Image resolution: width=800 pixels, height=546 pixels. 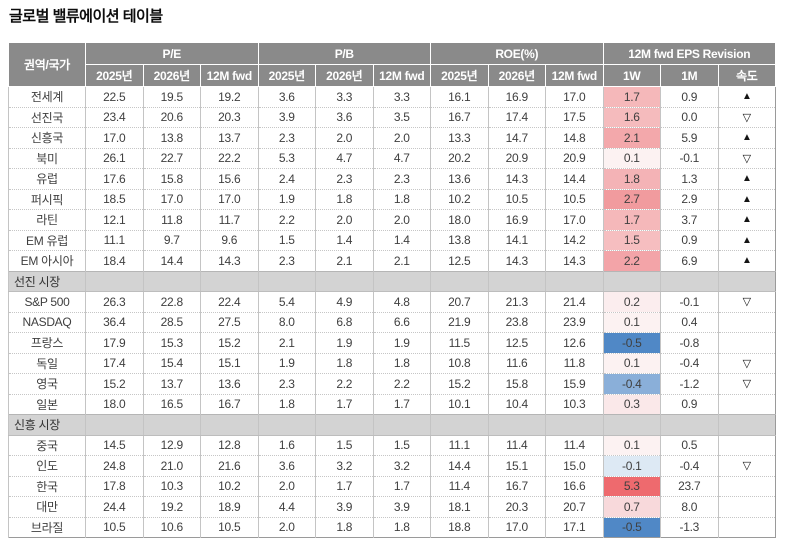 I want to click on value-cell: 14.8, so click(x=574, y=137).